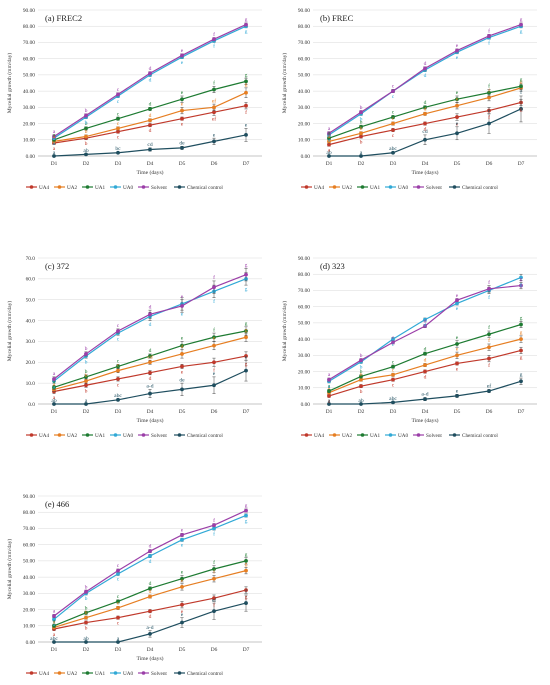 The image size is (550, 685). What do you see at coordinates (150, 592) in the screenshot?
I see `significance-letter-ua2: d` at bounding box center [150, 592].